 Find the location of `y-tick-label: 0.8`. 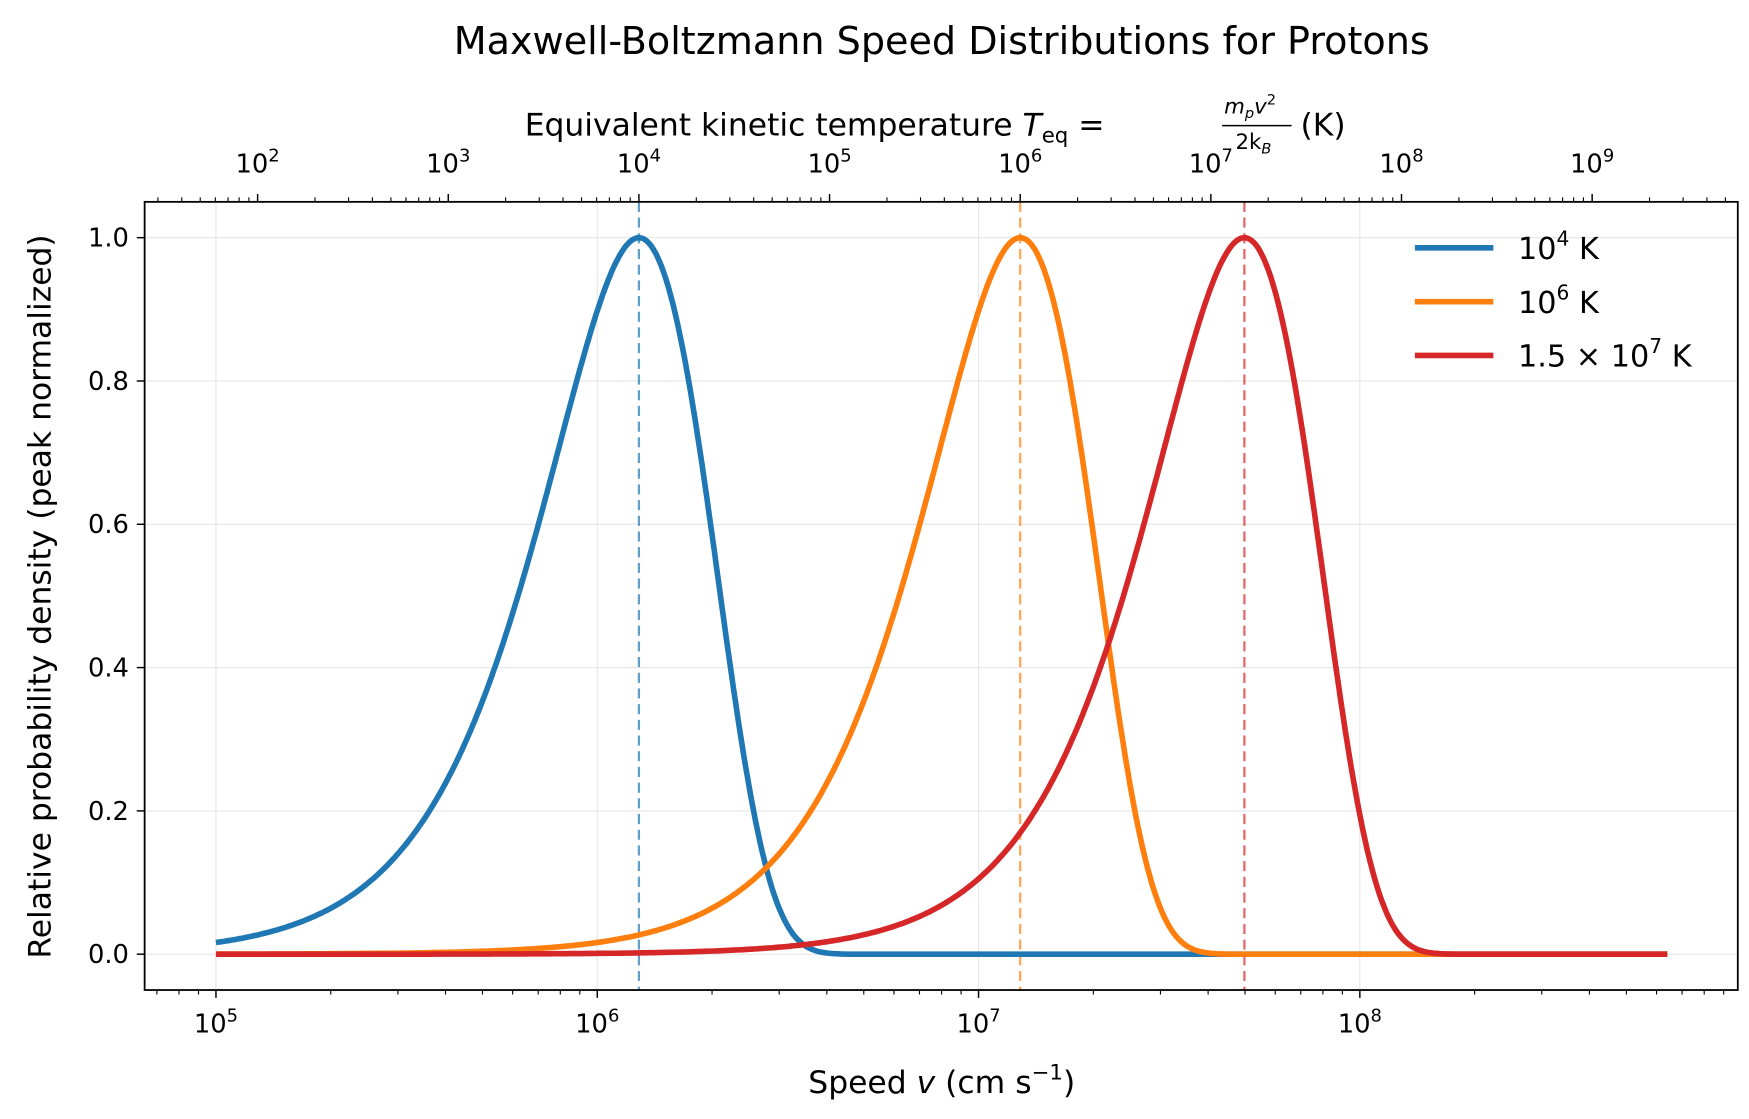

y-tick-label: 0.8 is located at coordinates (108, 382).